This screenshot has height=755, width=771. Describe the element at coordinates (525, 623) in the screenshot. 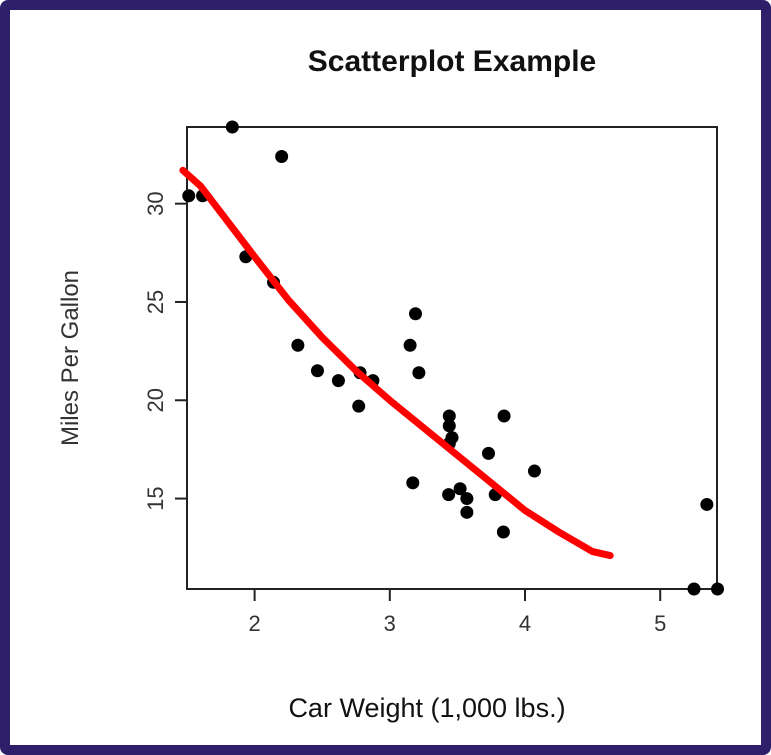

I see `x-tick-label: 4` at that location.